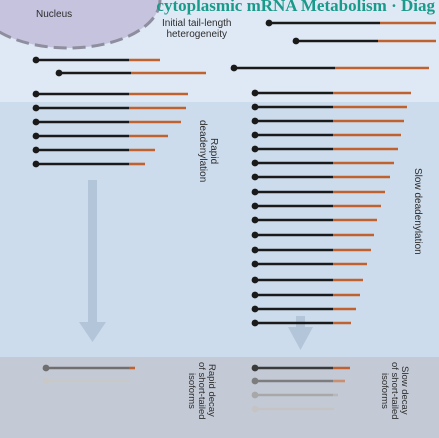 The height and width of the screenshot is (438, 439). I want to click on initial-heterogeneity-label: Initial tail-length heterogeneity, so click(197, 29).